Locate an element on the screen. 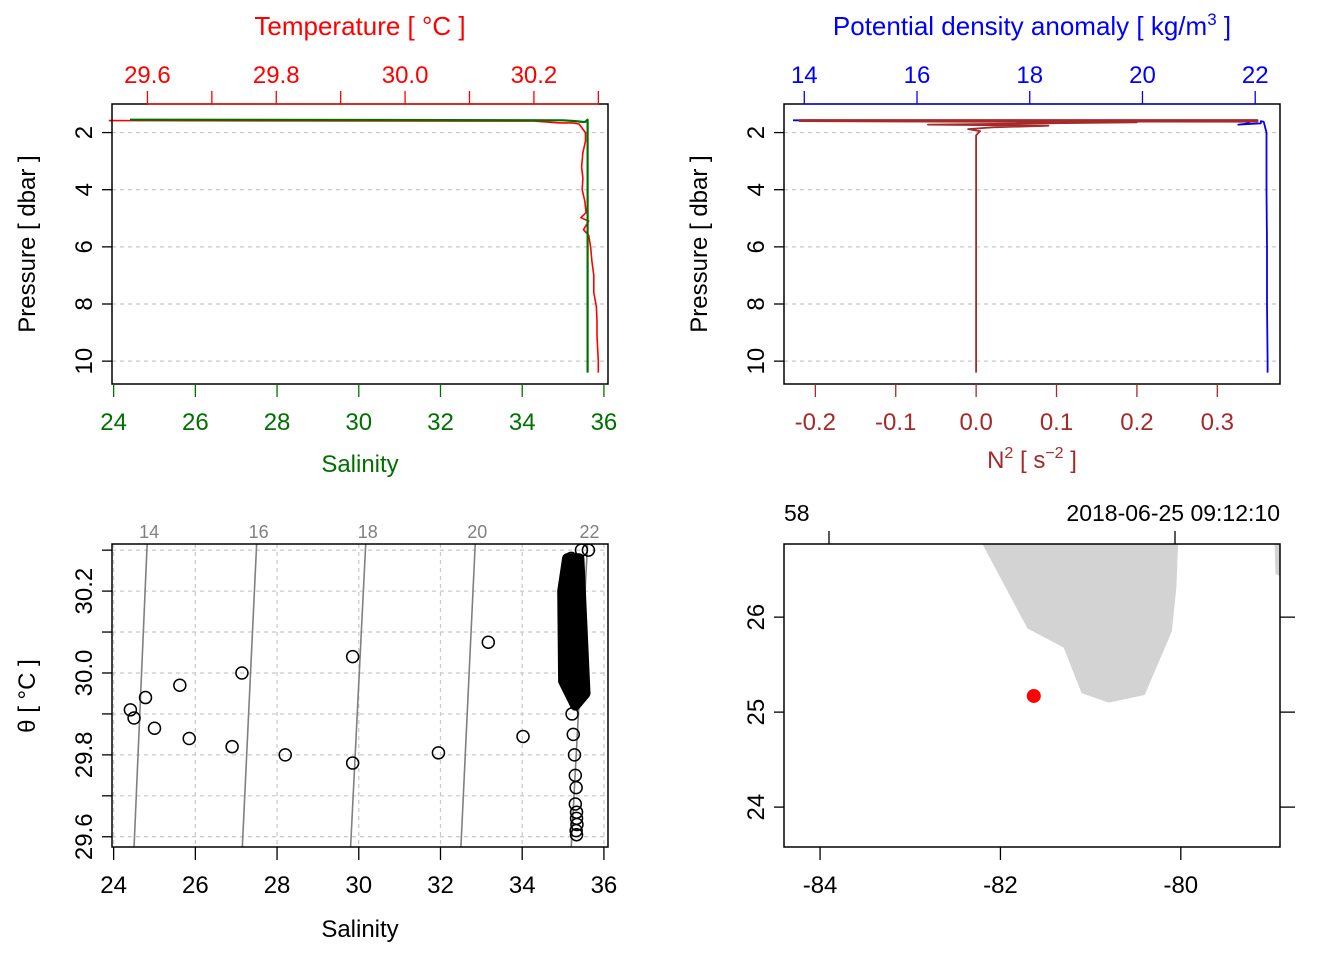 This screenshot has height=960, width=1344. top-tick-label: 18 is located at coordinates (1029, 75).